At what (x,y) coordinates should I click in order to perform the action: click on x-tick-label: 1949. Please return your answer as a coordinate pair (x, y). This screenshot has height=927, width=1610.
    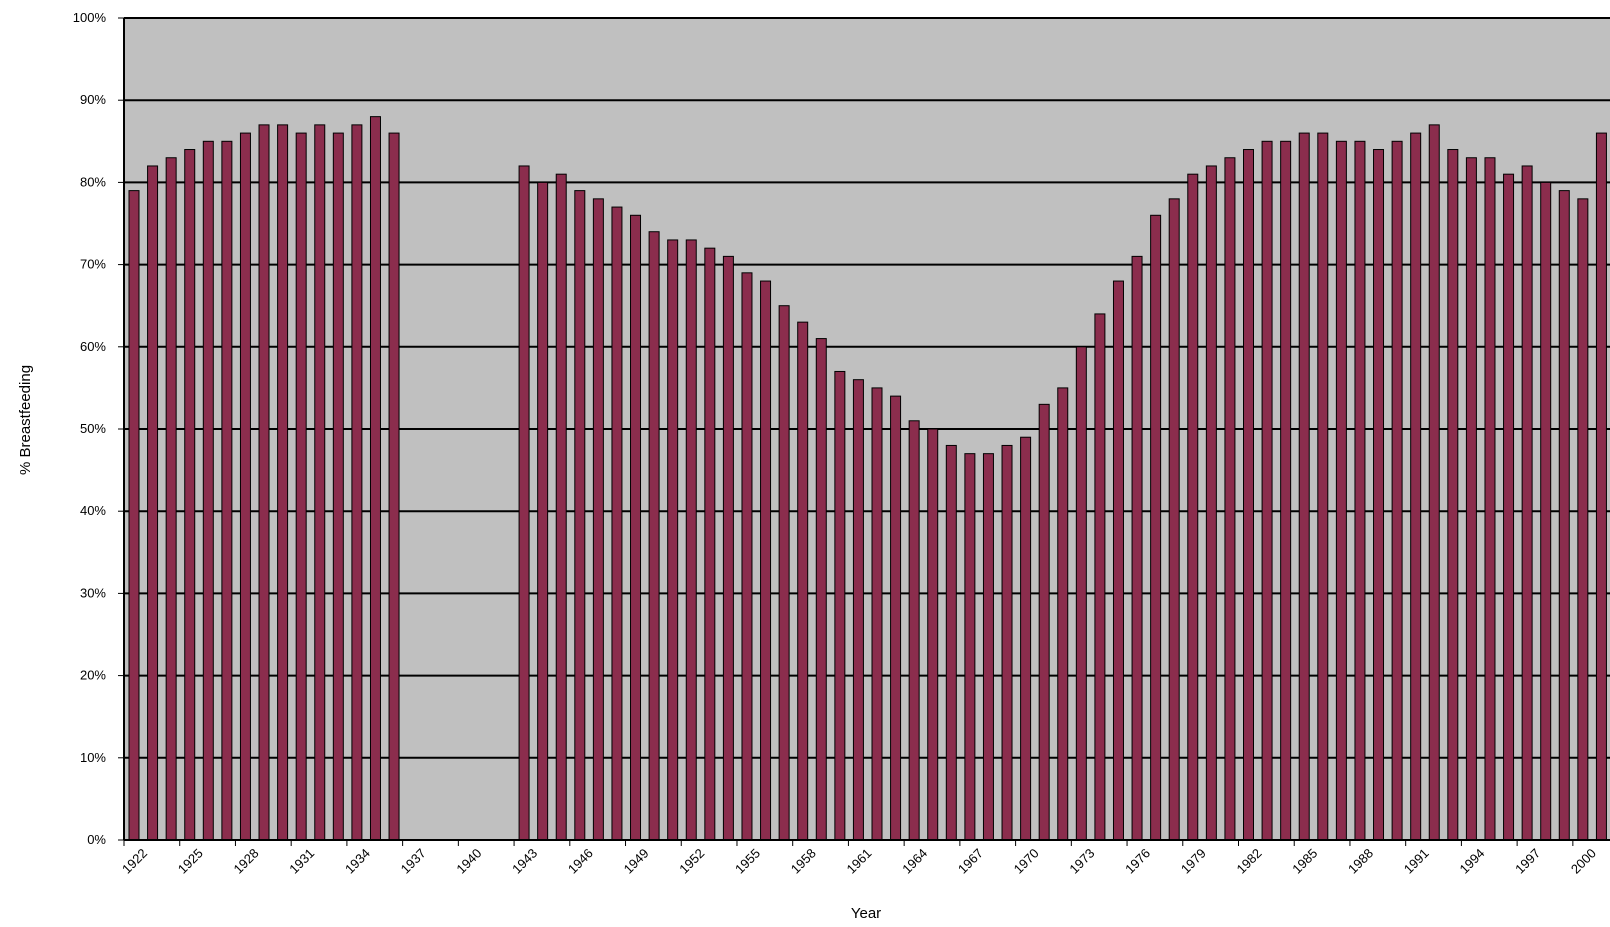
    Looking at the image, I should click on (636, 861).